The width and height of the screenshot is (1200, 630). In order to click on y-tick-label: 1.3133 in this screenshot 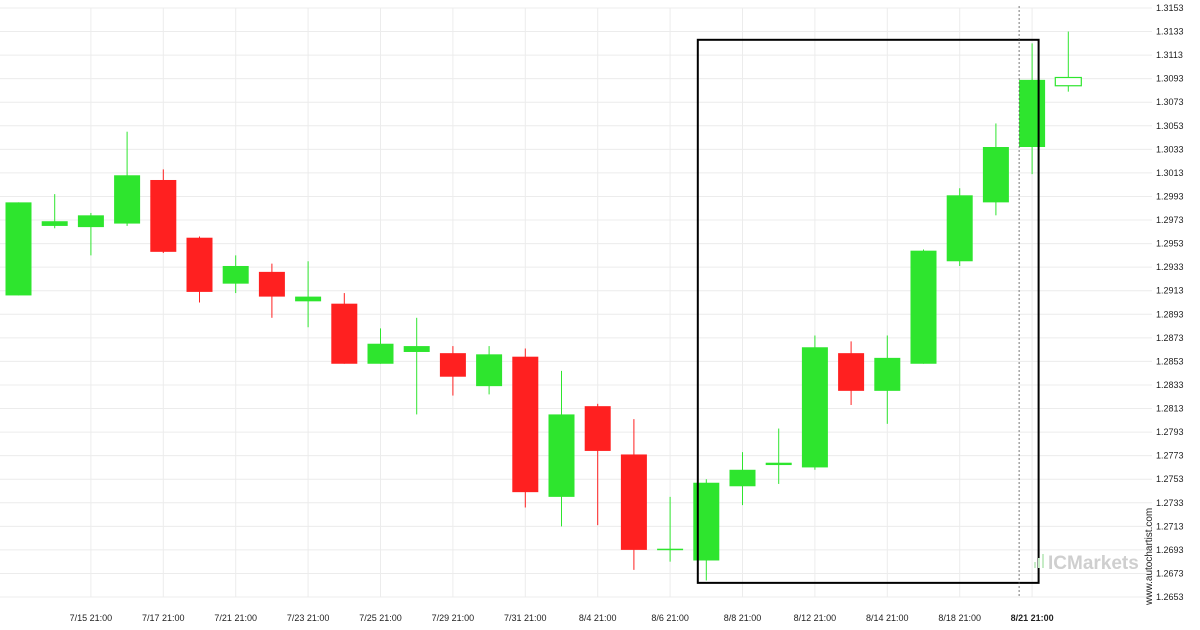, I will do `click(1170, 32)`.